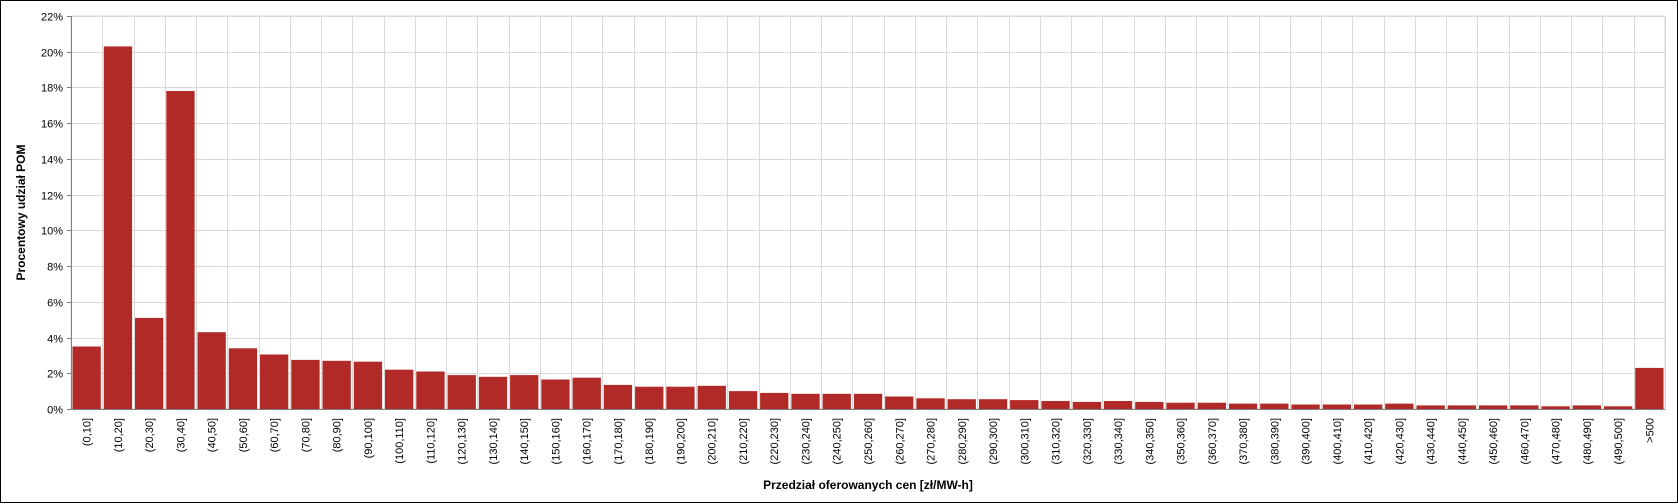 The height and width of the screenshot is (504, 1678). Describe the element at coordinates (1369, 441) in the screenshot. I see `x-tick-label: (410,420]` at that location.